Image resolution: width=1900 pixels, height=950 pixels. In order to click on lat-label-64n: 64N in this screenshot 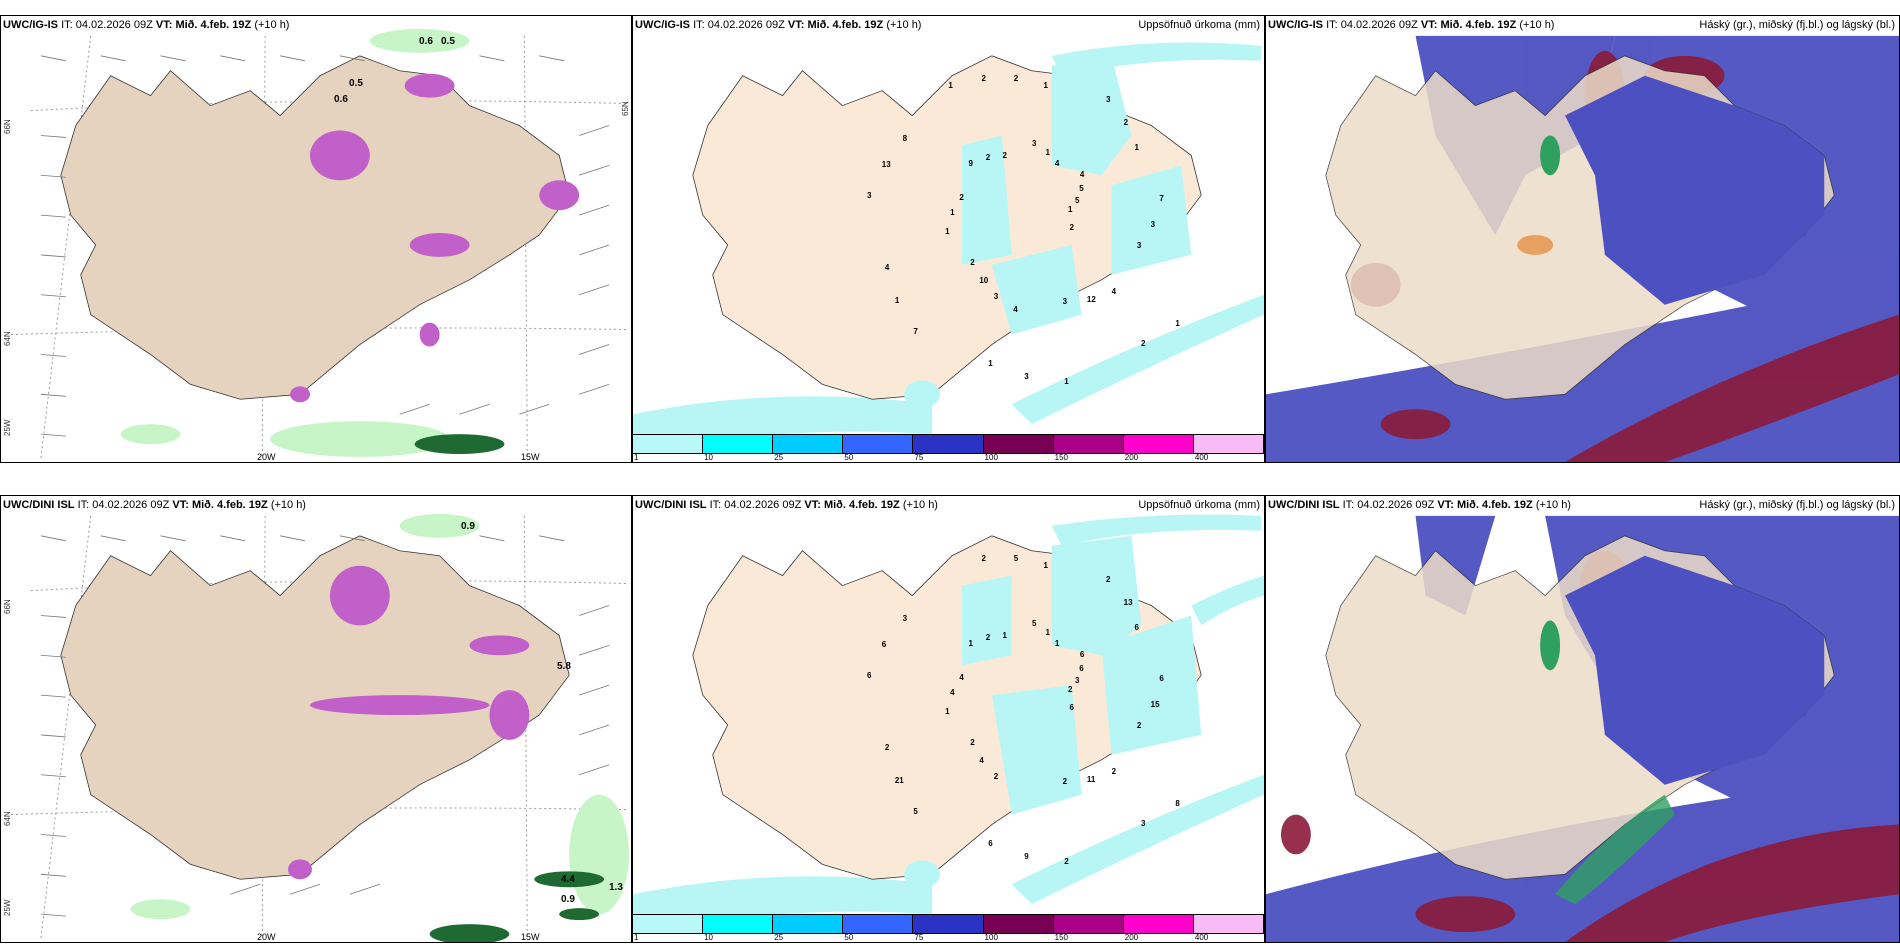, I will do `click(7, 818)`.